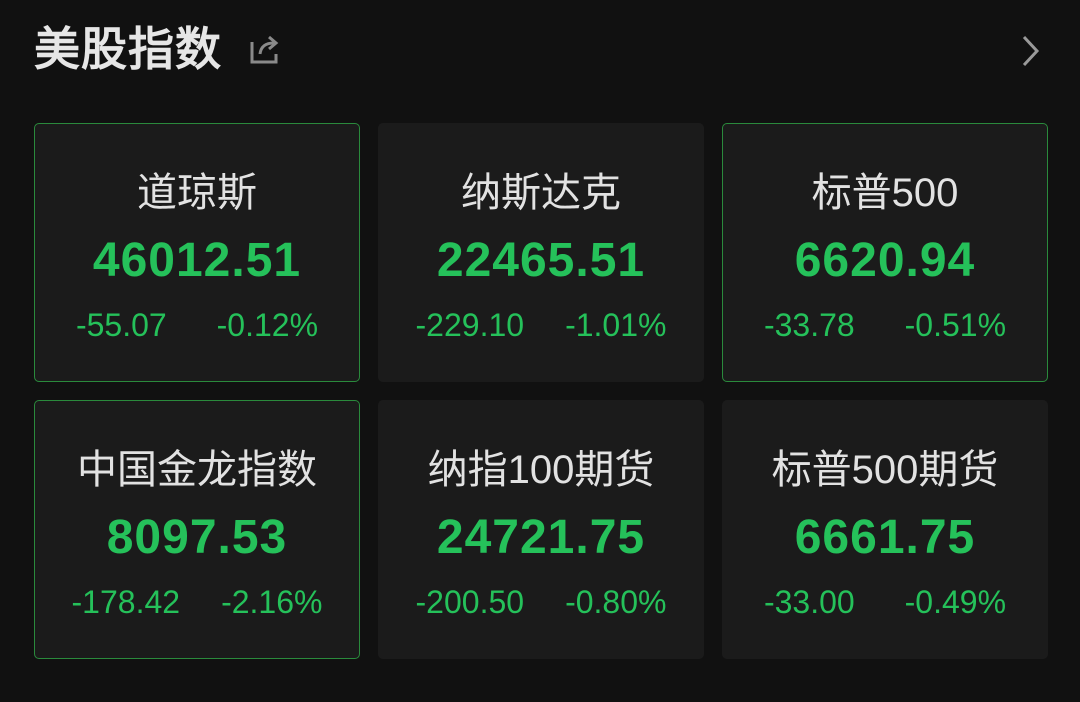  I want to click on section-header: 美股指数, so click(158, 46).